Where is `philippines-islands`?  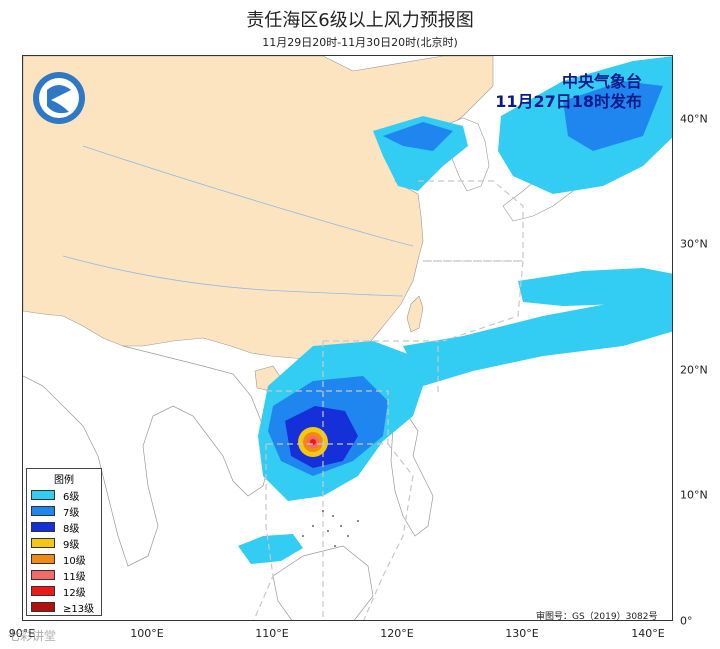 philippines-islands is located at coordinates (412, 476).